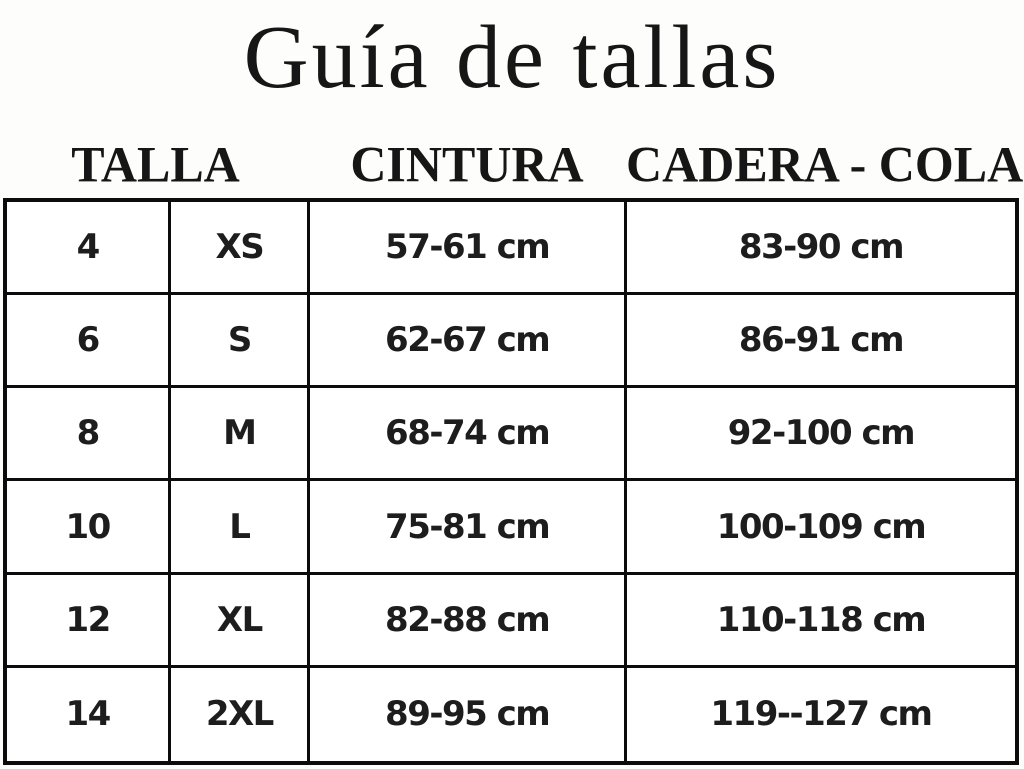 The image size is (1024, 769). Describe the element at coordinates (468, 621) in the screenshot. I see `cell-waist-range: 82-88 cm` at that location.